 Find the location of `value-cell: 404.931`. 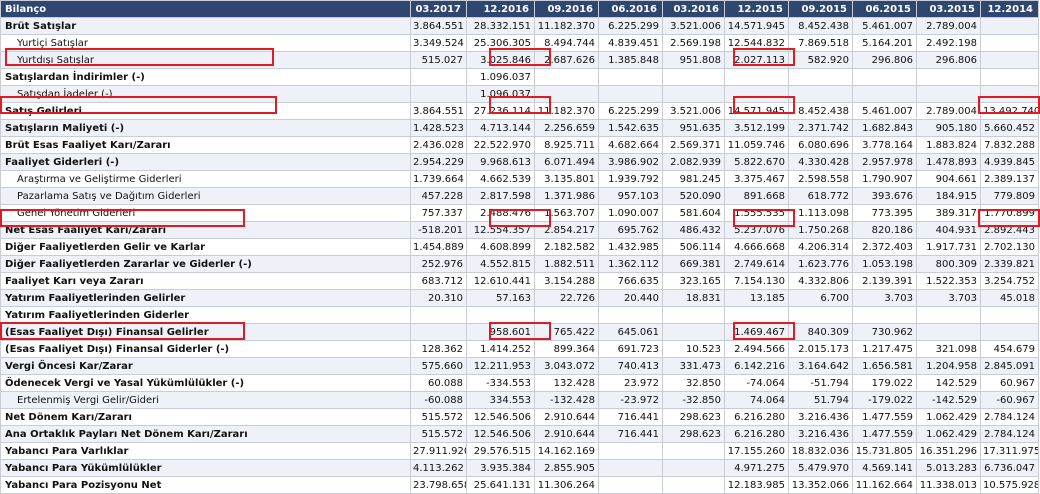

value-cell: 404.931 is located at coordinates (948, 230).